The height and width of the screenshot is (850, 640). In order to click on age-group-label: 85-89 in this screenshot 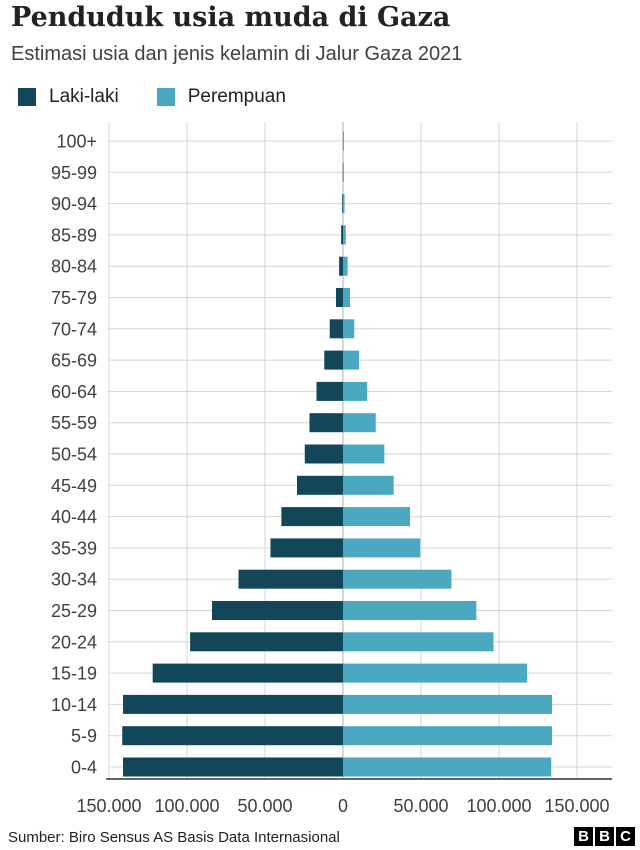, I will do `click(74, 235)`.